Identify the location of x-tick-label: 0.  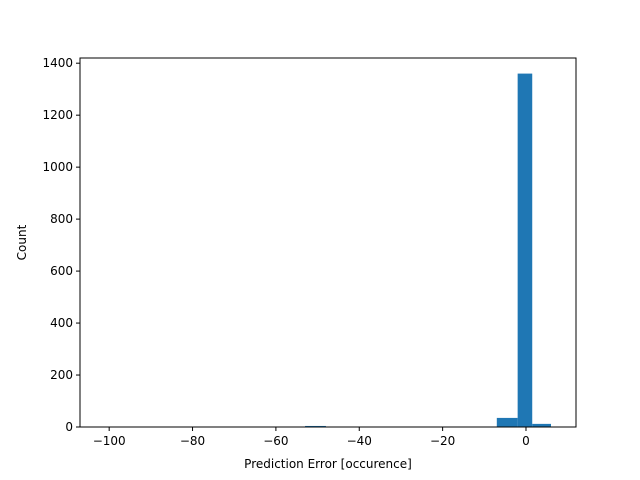
(526, 441).